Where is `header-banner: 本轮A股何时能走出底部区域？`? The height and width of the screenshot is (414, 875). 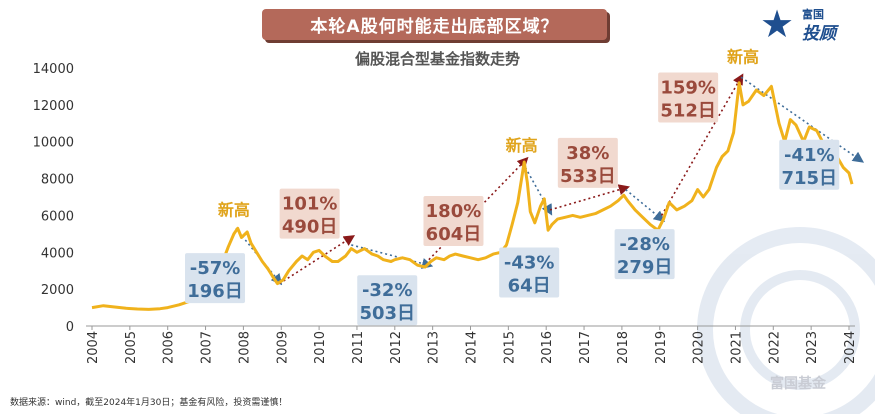
header-banner: 本轮A股何时能走出底部区域？ is located at coordinates (434, 24).